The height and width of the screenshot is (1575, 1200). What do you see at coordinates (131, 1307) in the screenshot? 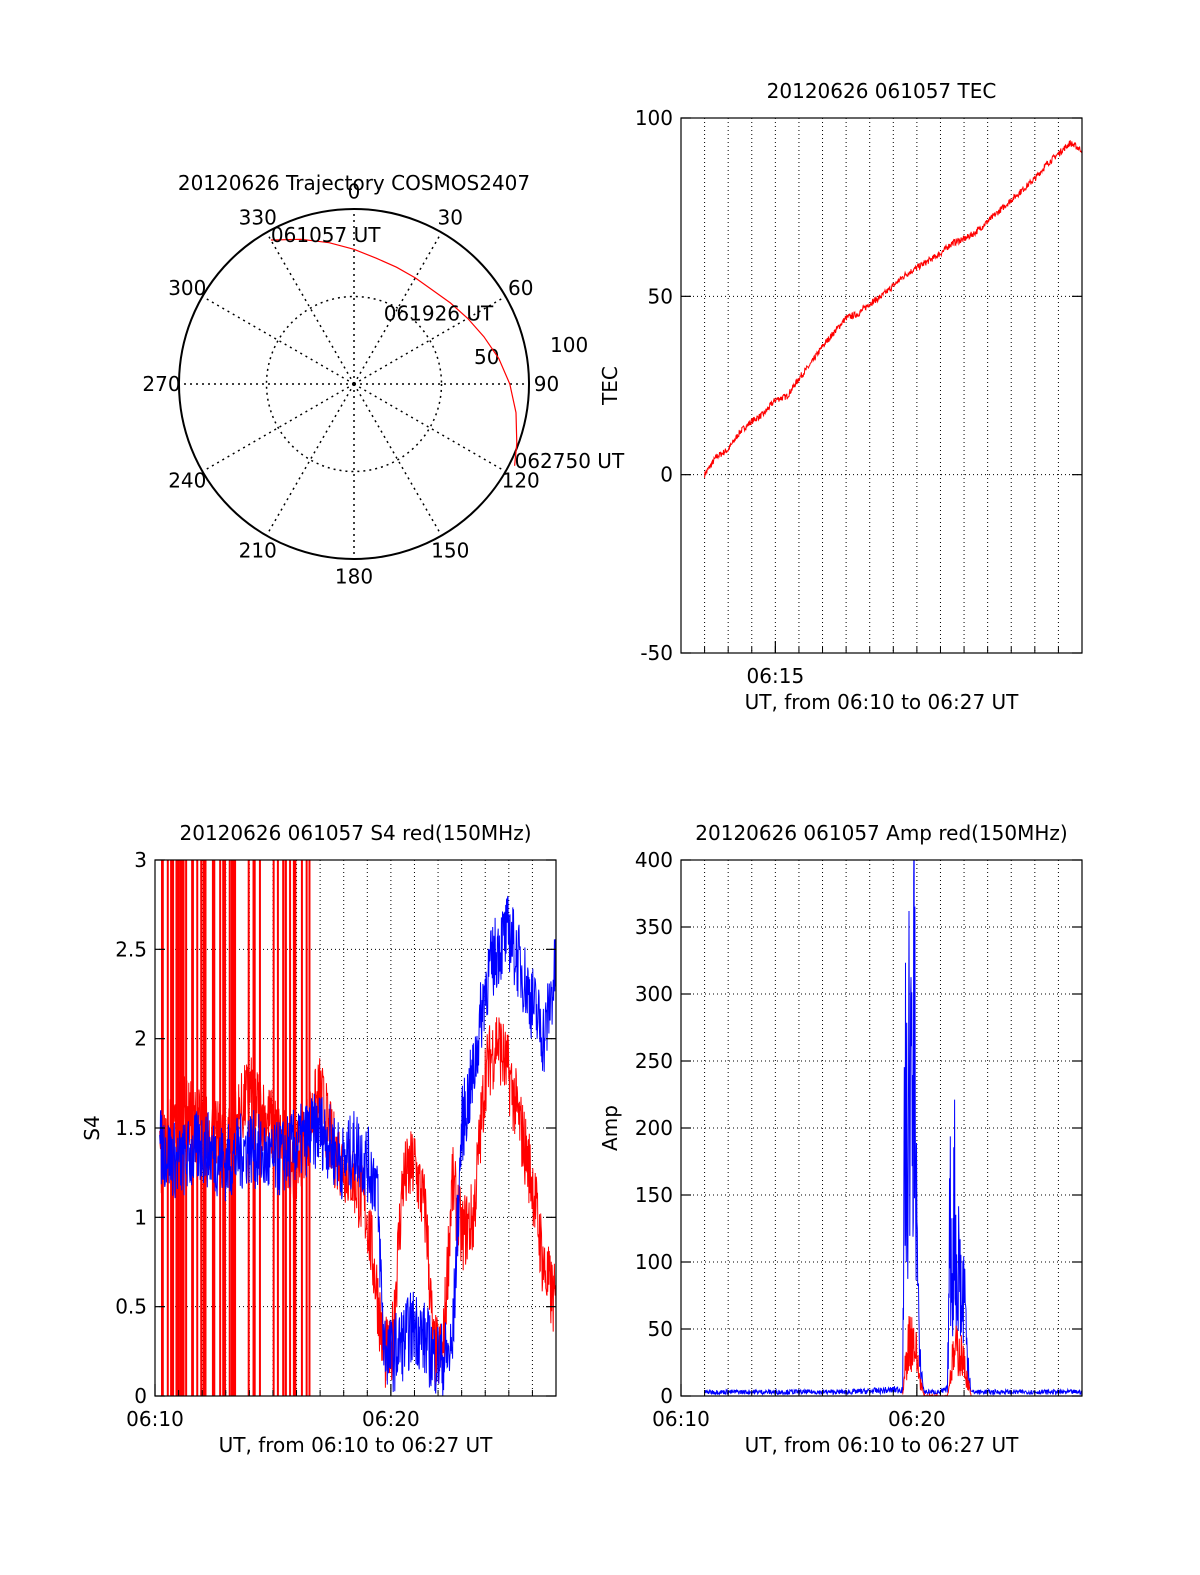
I see `y-tick-label: 0.5` at bounding box center [131, 1307].